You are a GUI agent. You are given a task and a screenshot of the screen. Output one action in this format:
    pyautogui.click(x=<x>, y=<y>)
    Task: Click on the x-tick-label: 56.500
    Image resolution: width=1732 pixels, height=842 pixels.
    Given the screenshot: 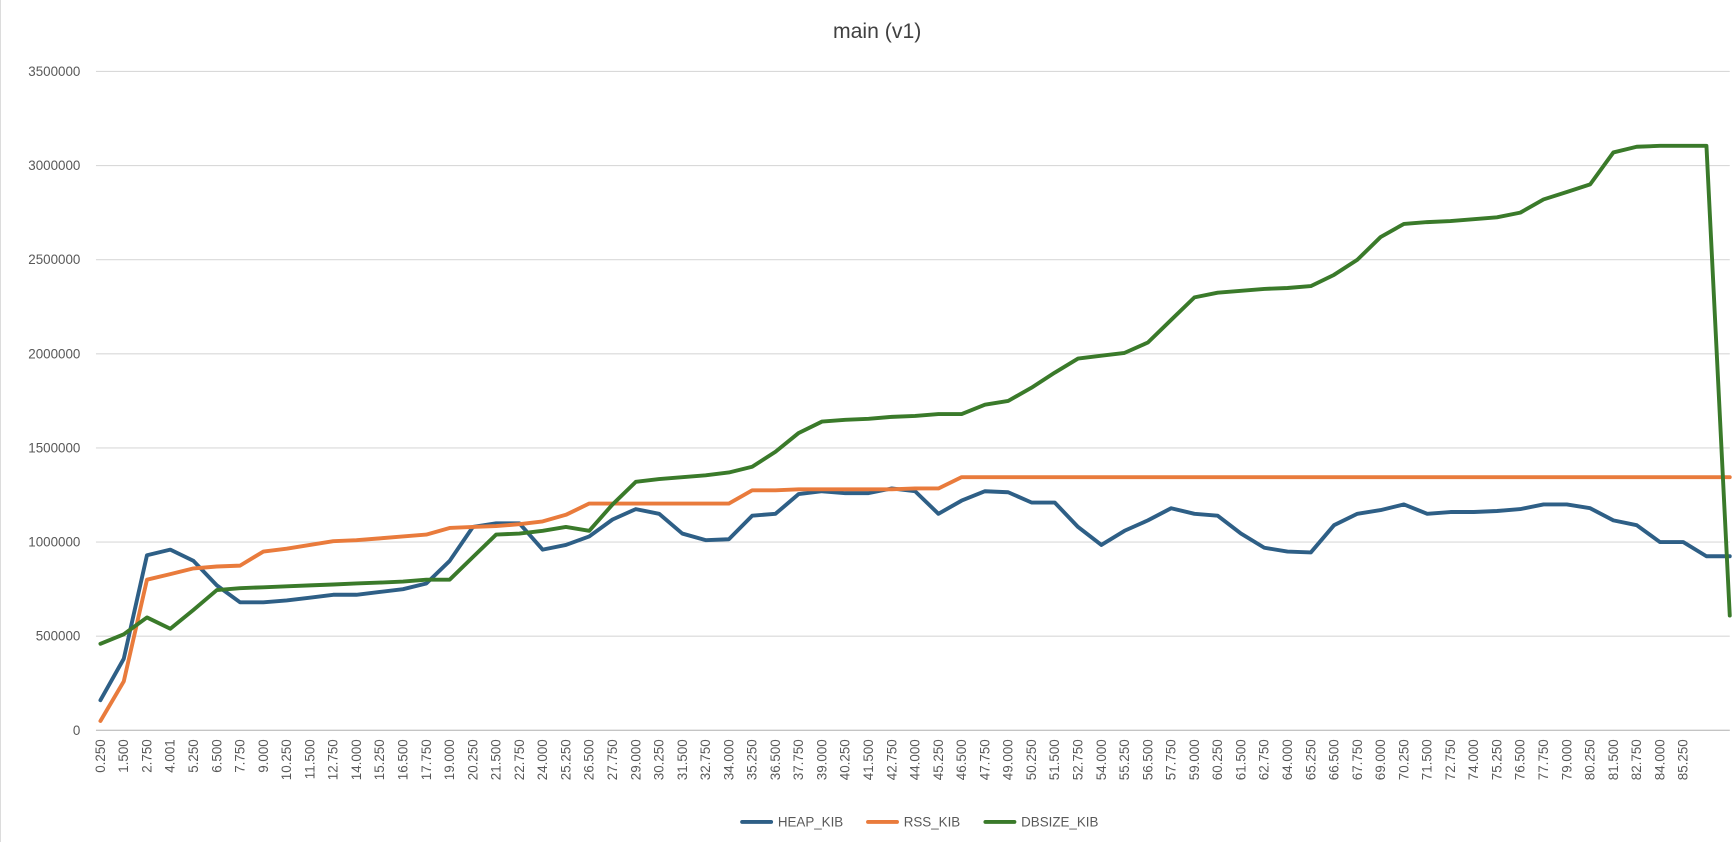 What is the action you would take?
    pyautogui.click(x=1147, y=759)
    